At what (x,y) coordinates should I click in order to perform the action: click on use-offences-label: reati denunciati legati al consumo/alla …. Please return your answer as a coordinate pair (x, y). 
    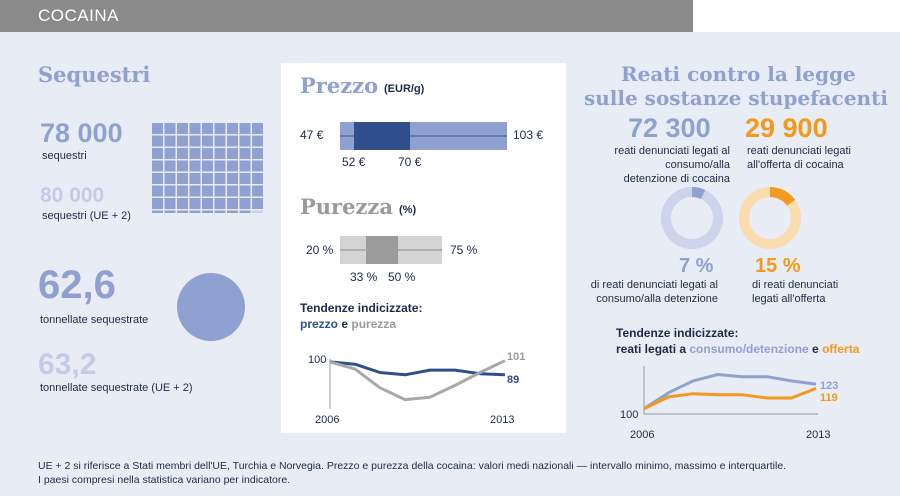
    Looking at the image, I should click on (672, 165).